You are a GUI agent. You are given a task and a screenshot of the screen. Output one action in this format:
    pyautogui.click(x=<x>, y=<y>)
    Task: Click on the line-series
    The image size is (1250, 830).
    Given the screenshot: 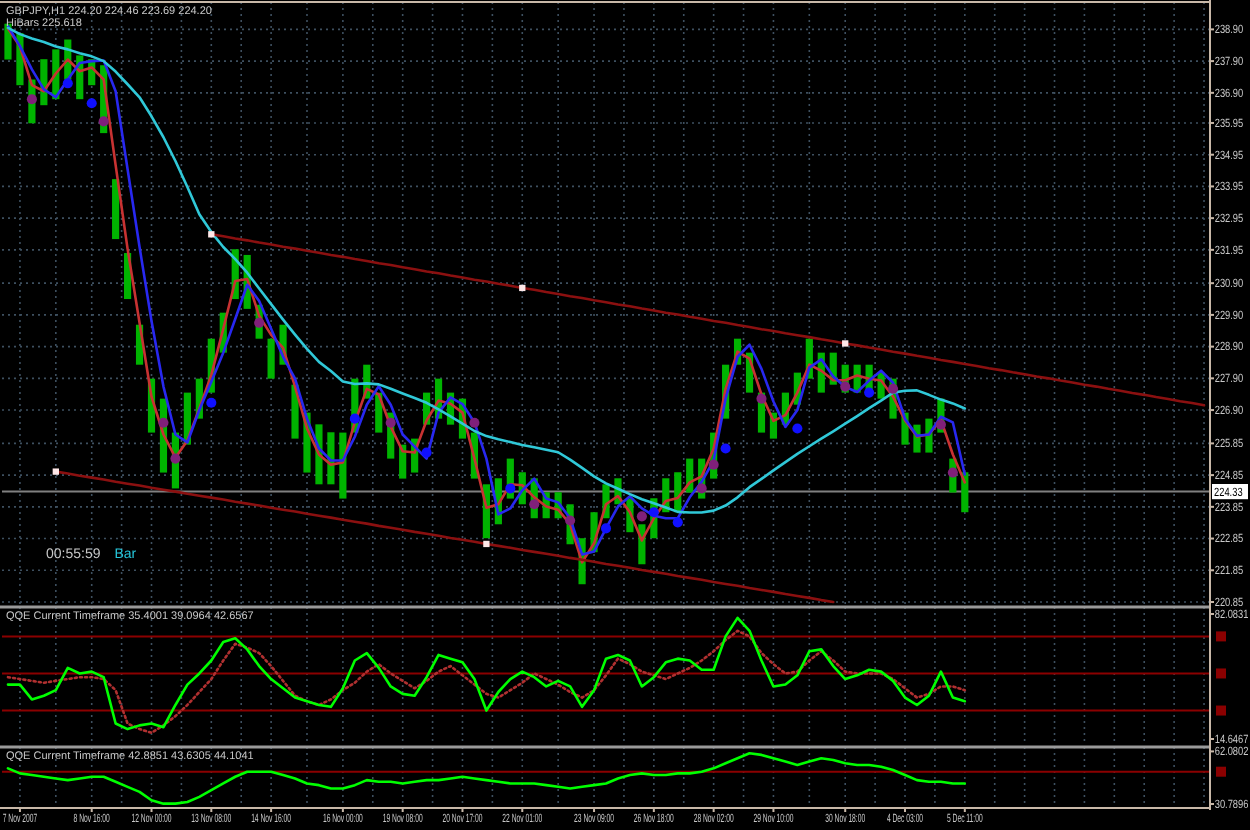 What is the action you would take?
    pyautogui.click(x=486, y=778)
    